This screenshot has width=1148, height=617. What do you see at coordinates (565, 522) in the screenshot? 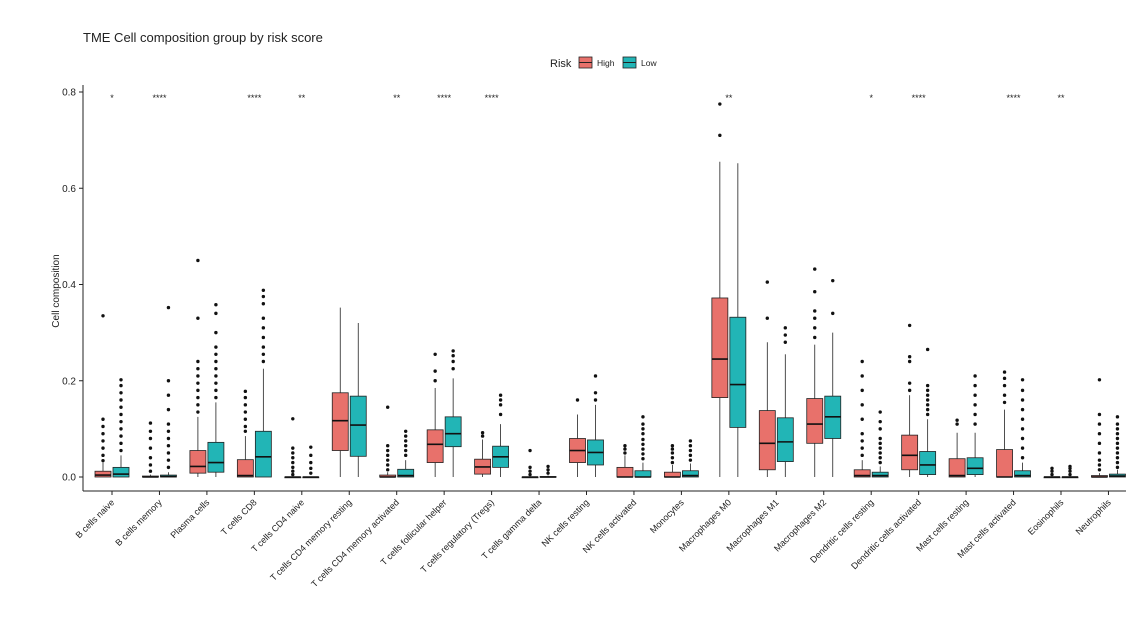
I see `x-tick-label: NK cells resting` at bounding box center [565, 522].